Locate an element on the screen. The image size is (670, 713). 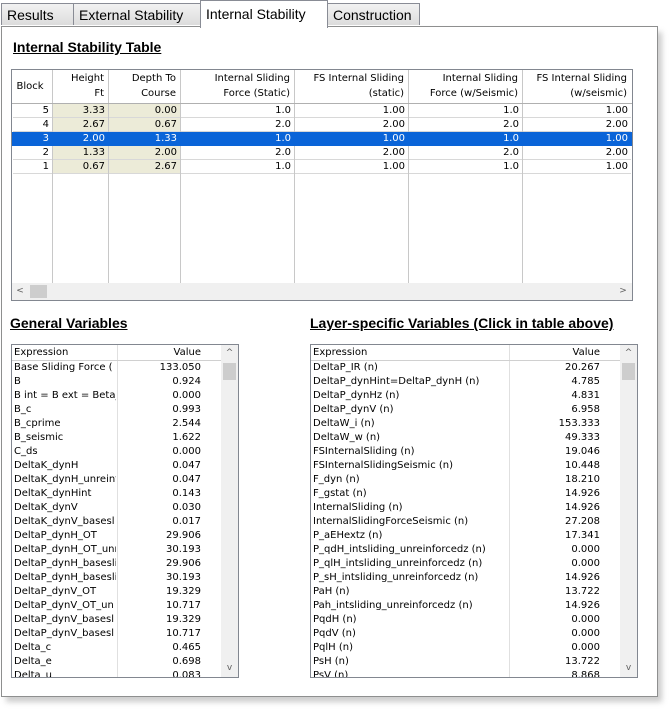
table-cell: 0.67 is located at coordinates (80, 167).